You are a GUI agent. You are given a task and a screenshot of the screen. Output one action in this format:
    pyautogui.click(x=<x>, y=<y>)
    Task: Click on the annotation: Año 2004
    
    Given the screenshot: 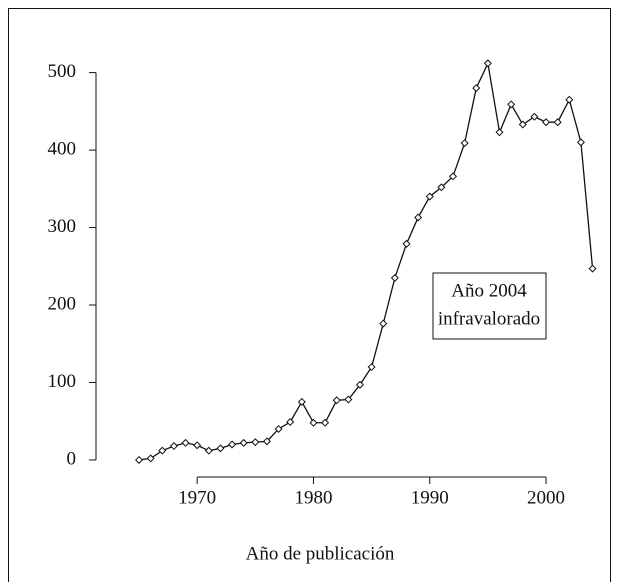 What is the action you would take?
    pyautogui.click(x=489, y=290)
    